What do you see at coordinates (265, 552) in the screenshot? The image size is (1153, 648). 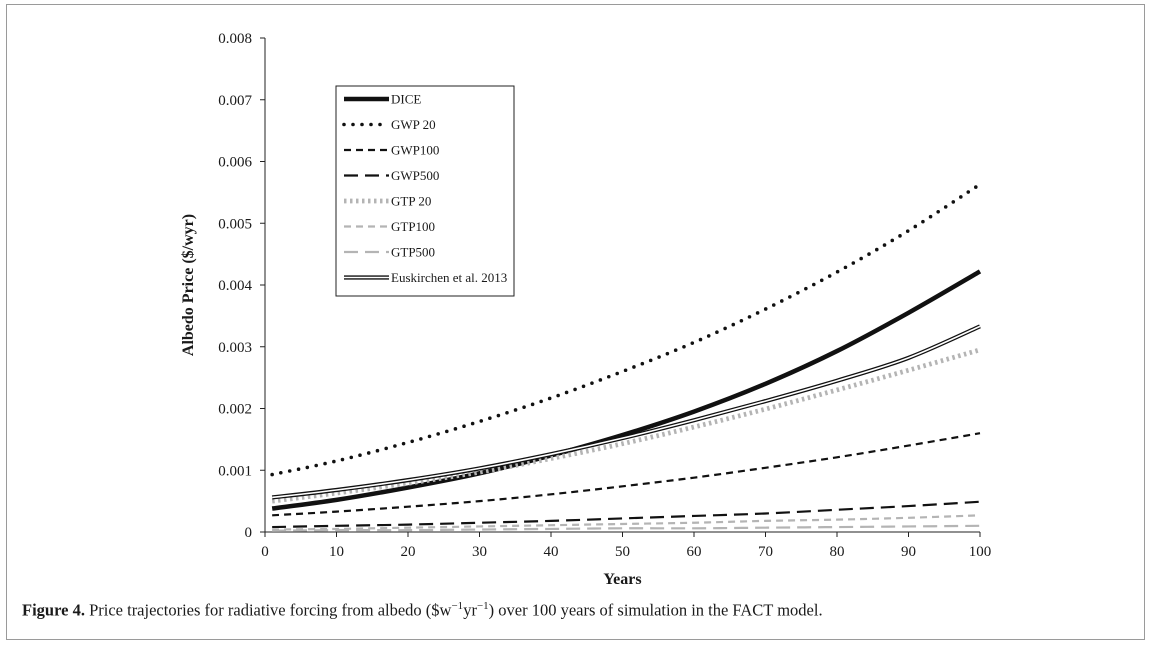 I see `x-tick-label: 0` at bounding box center [265, 552].